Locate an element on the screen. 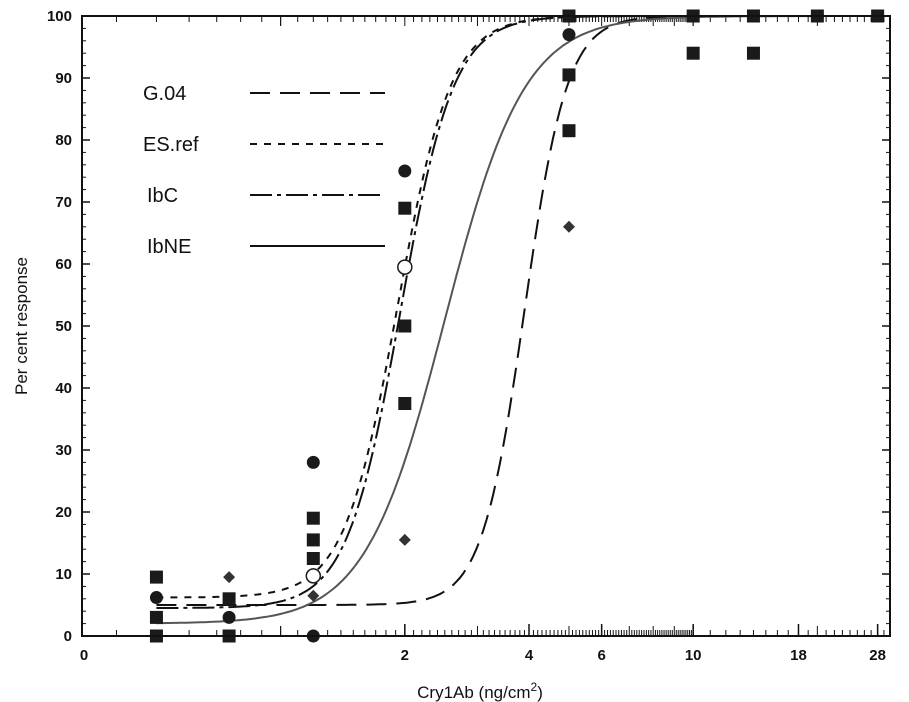 The image size is (909, 702). x-tick-label: 10 is located at coordinates (693, 655).